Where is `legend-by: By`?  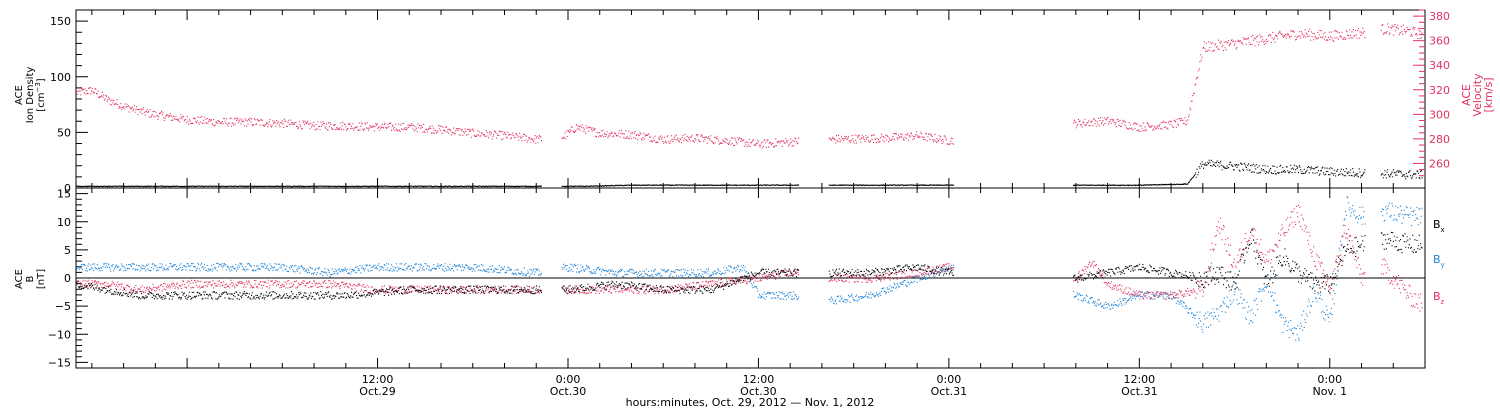
legend-by: By is located at coordinates (1439, 261).